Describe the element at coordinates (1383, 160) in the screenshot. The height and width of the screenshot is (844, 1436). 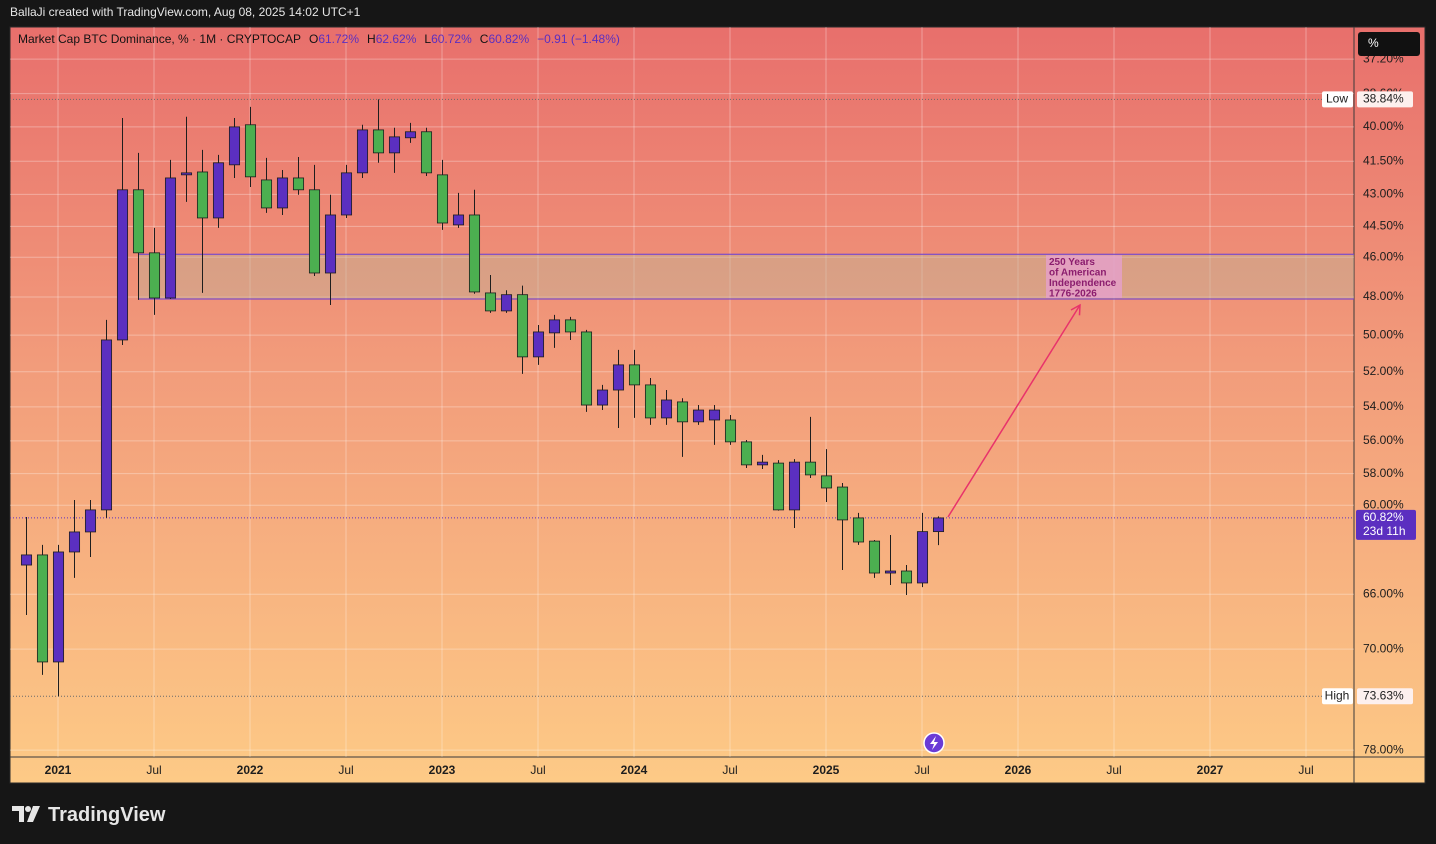
I see `y-tick-label: 41.50%` at that location.